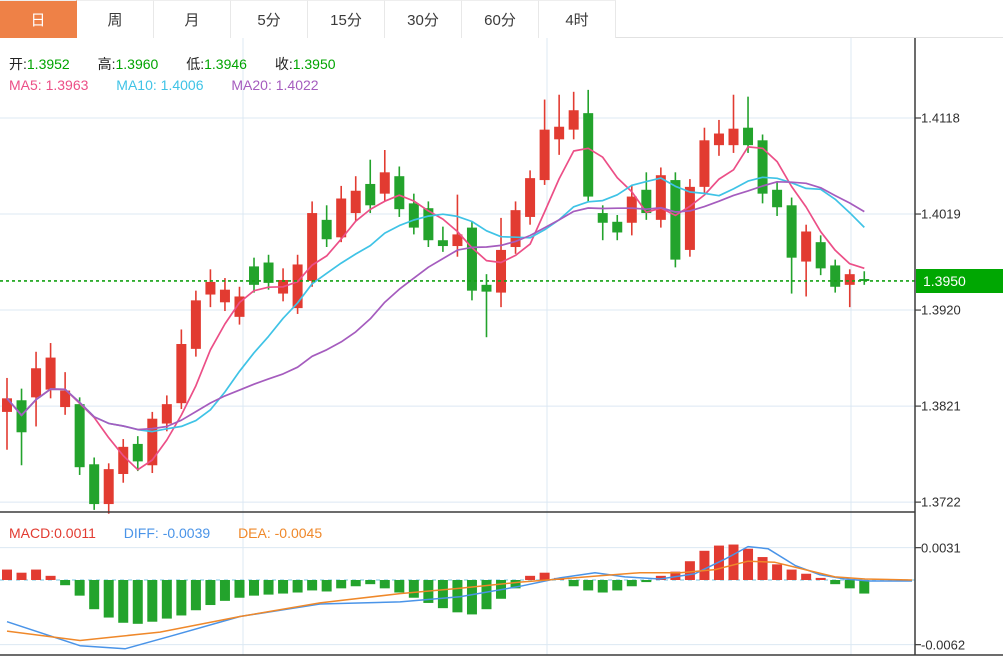  Describe the element at coordinates (137, 64) in the screenshot. I see `high-value: 1.3960` at that location.